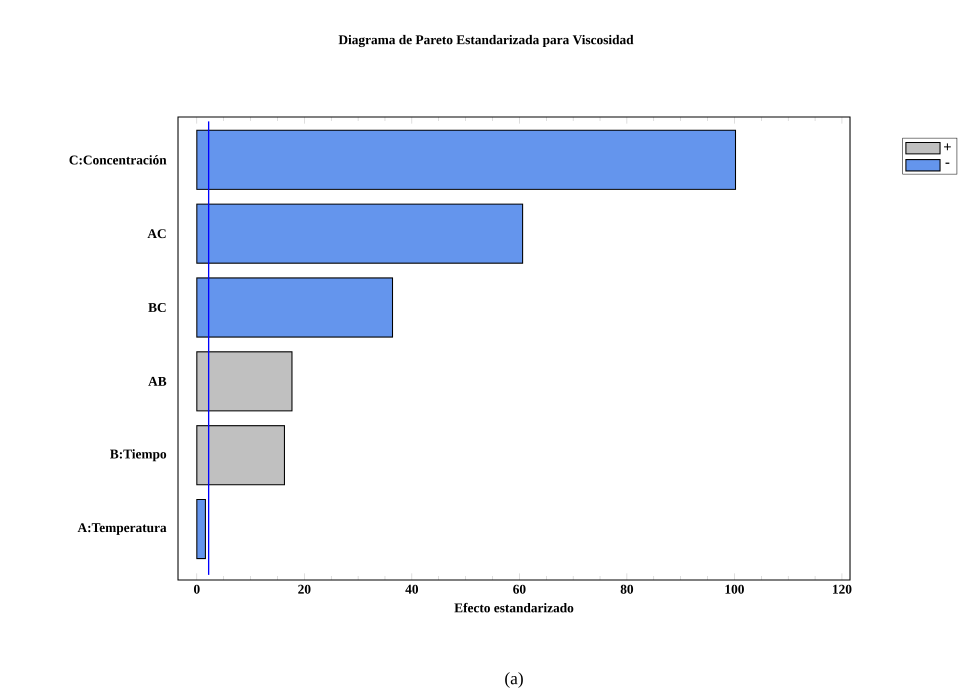 The image size is (973, 696). What do you see at coordinates (627, 589) in the screenshot?
I see `x-tick-label: 80` at bounding box center [627, 589].